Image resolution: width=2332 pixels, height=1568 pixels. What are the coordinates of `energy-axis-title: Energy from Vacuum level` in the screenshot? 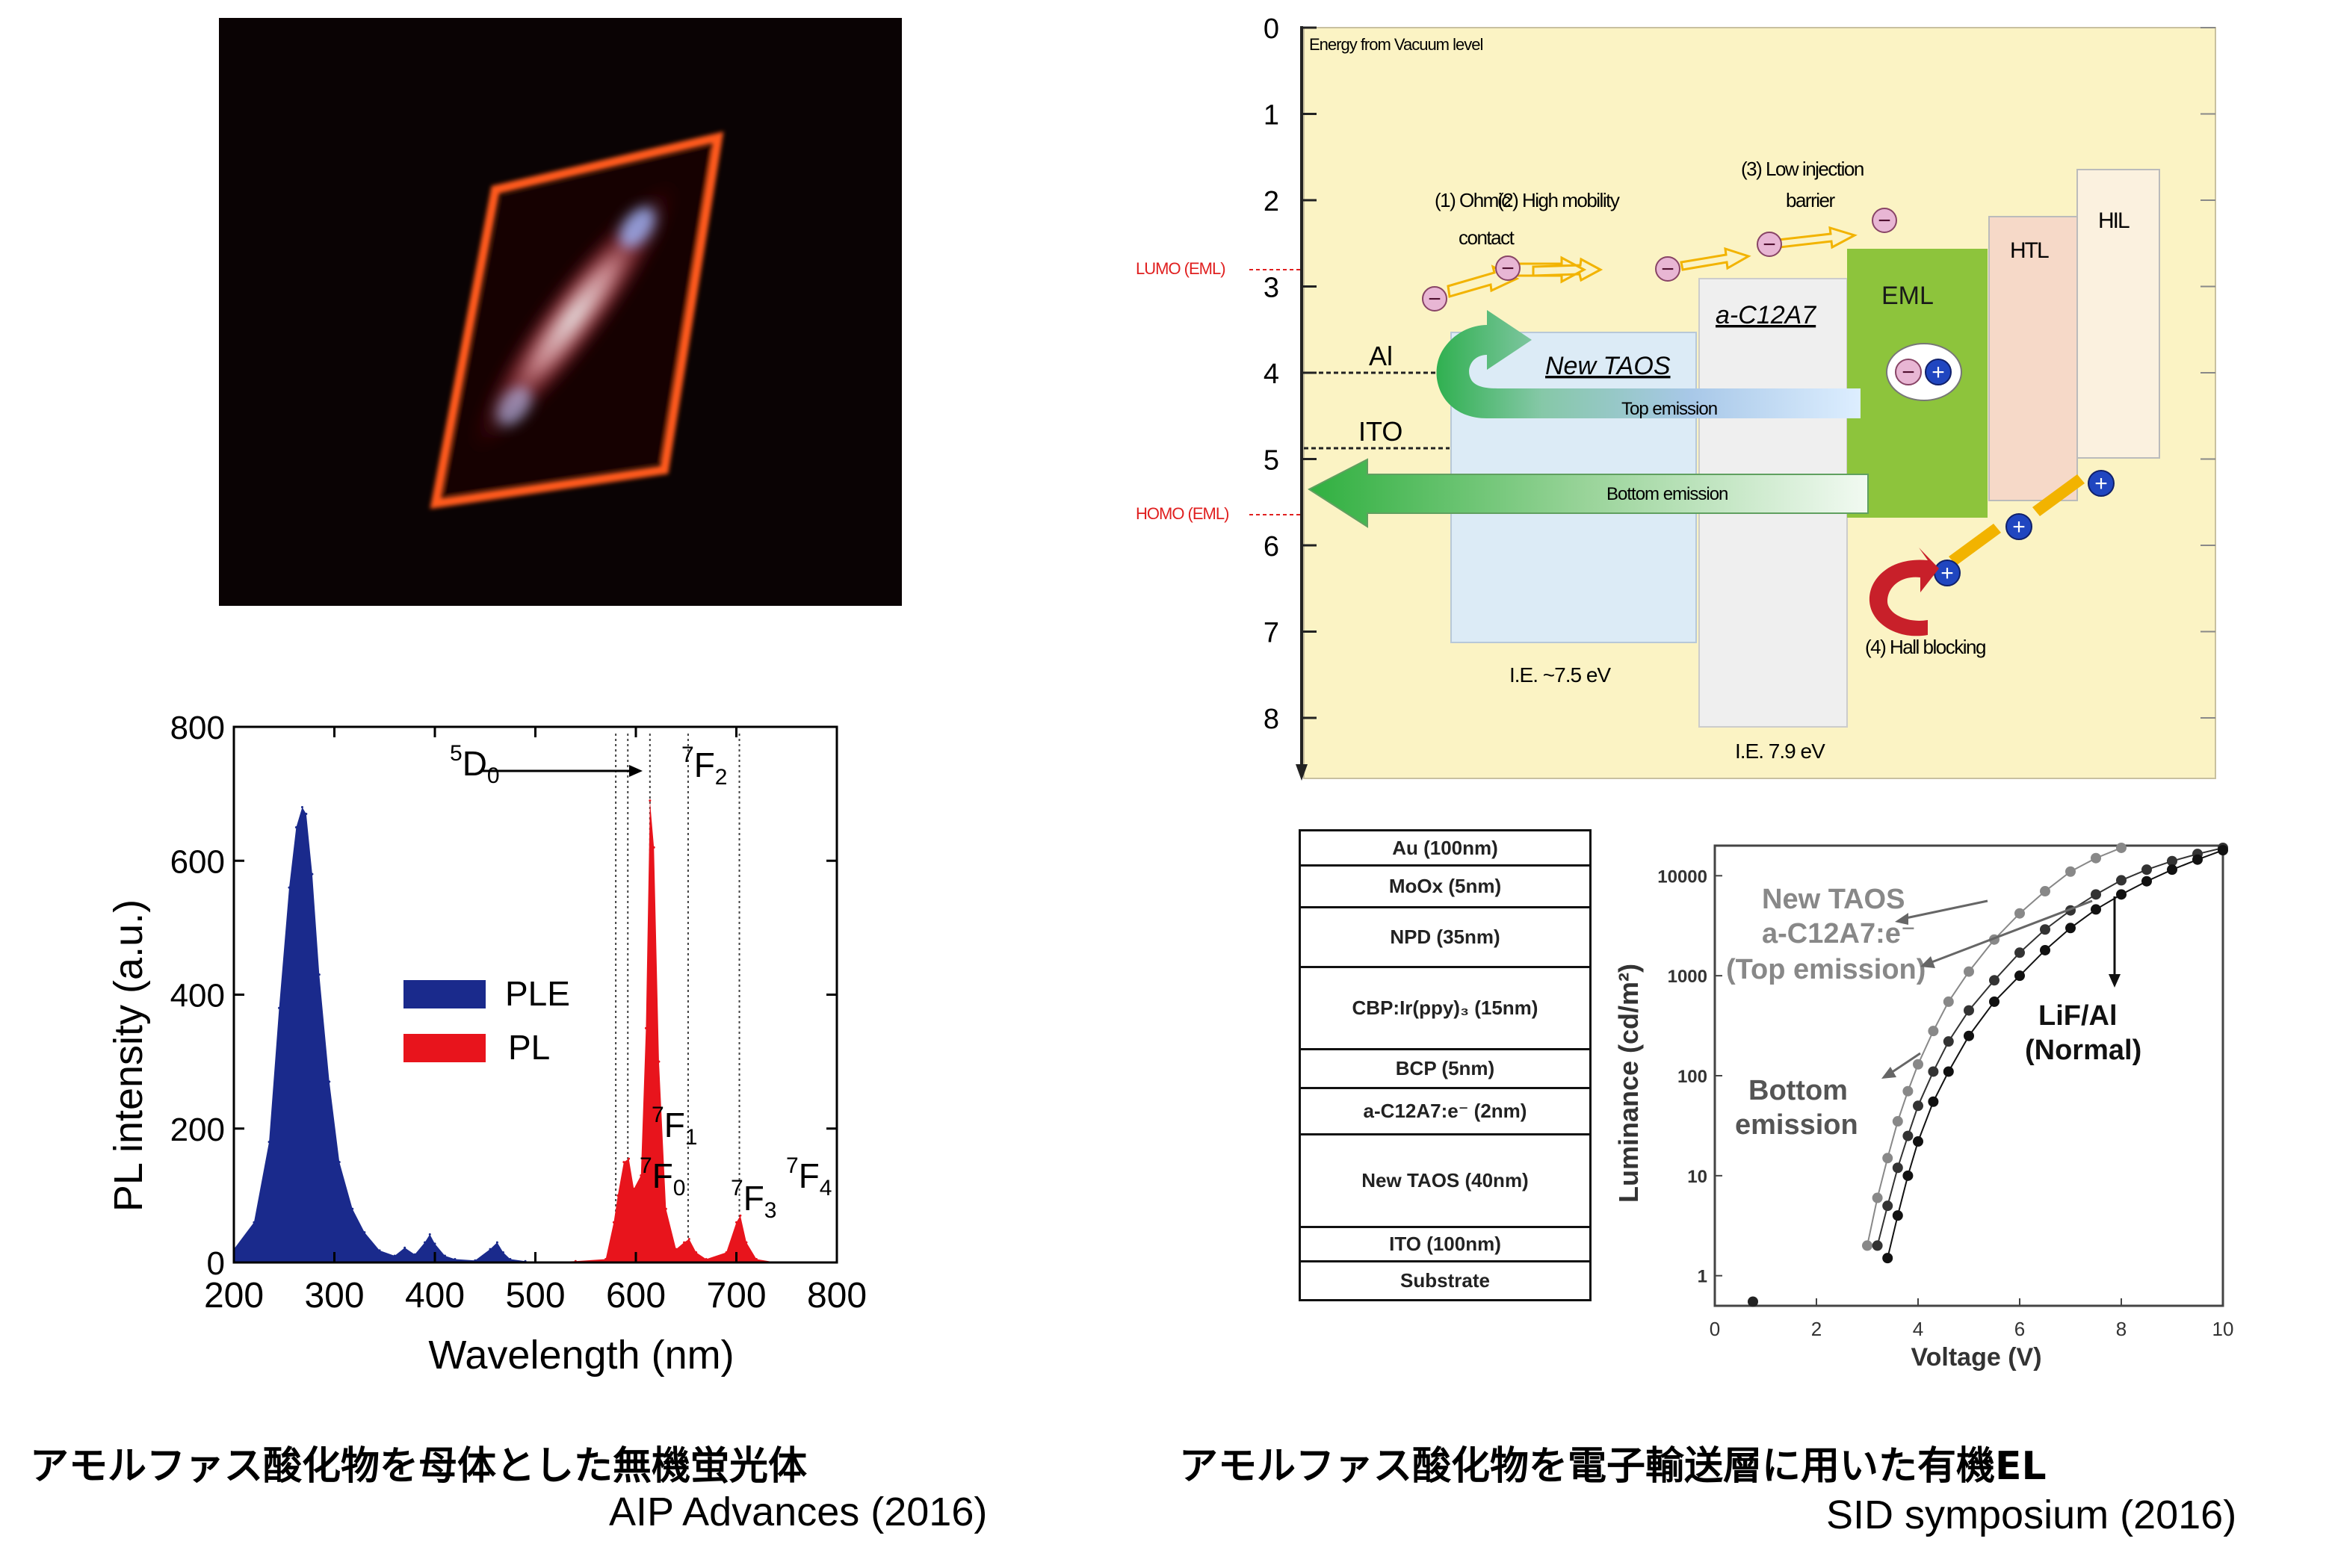 It's located at (1395, 44).